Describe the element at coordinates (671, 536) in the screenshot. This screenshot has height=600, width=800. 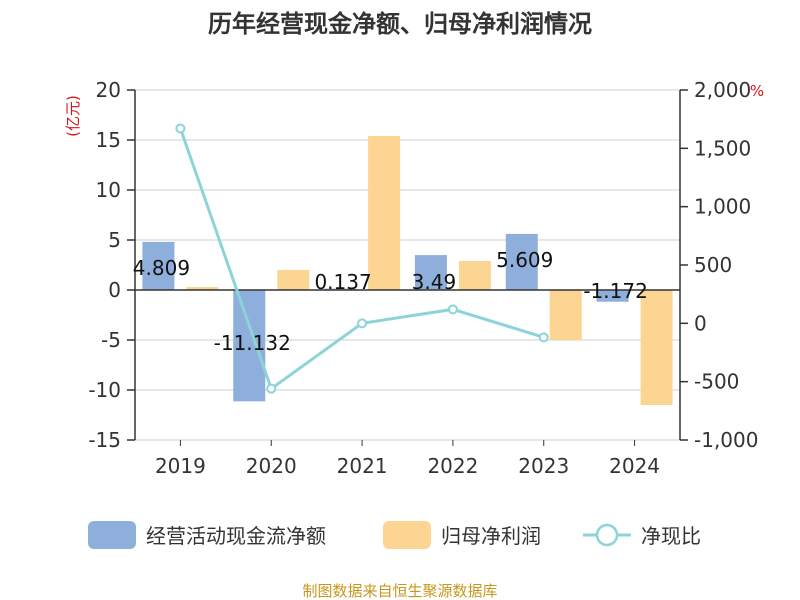
I see `legend-label: 净现比` at that location.